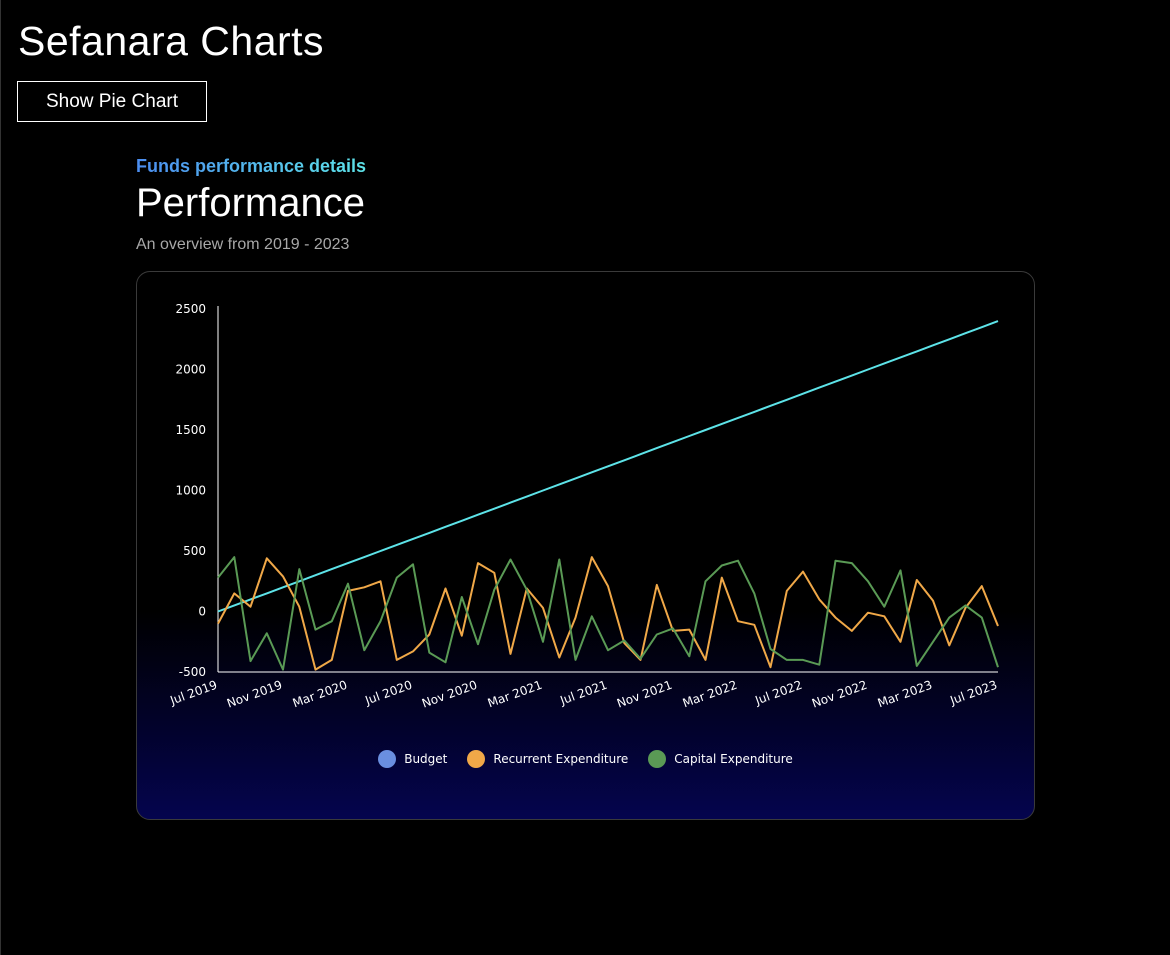  I want to click on legend-item-recurrent-expenditure: Recurrent Expenditure, so click(547, 759).